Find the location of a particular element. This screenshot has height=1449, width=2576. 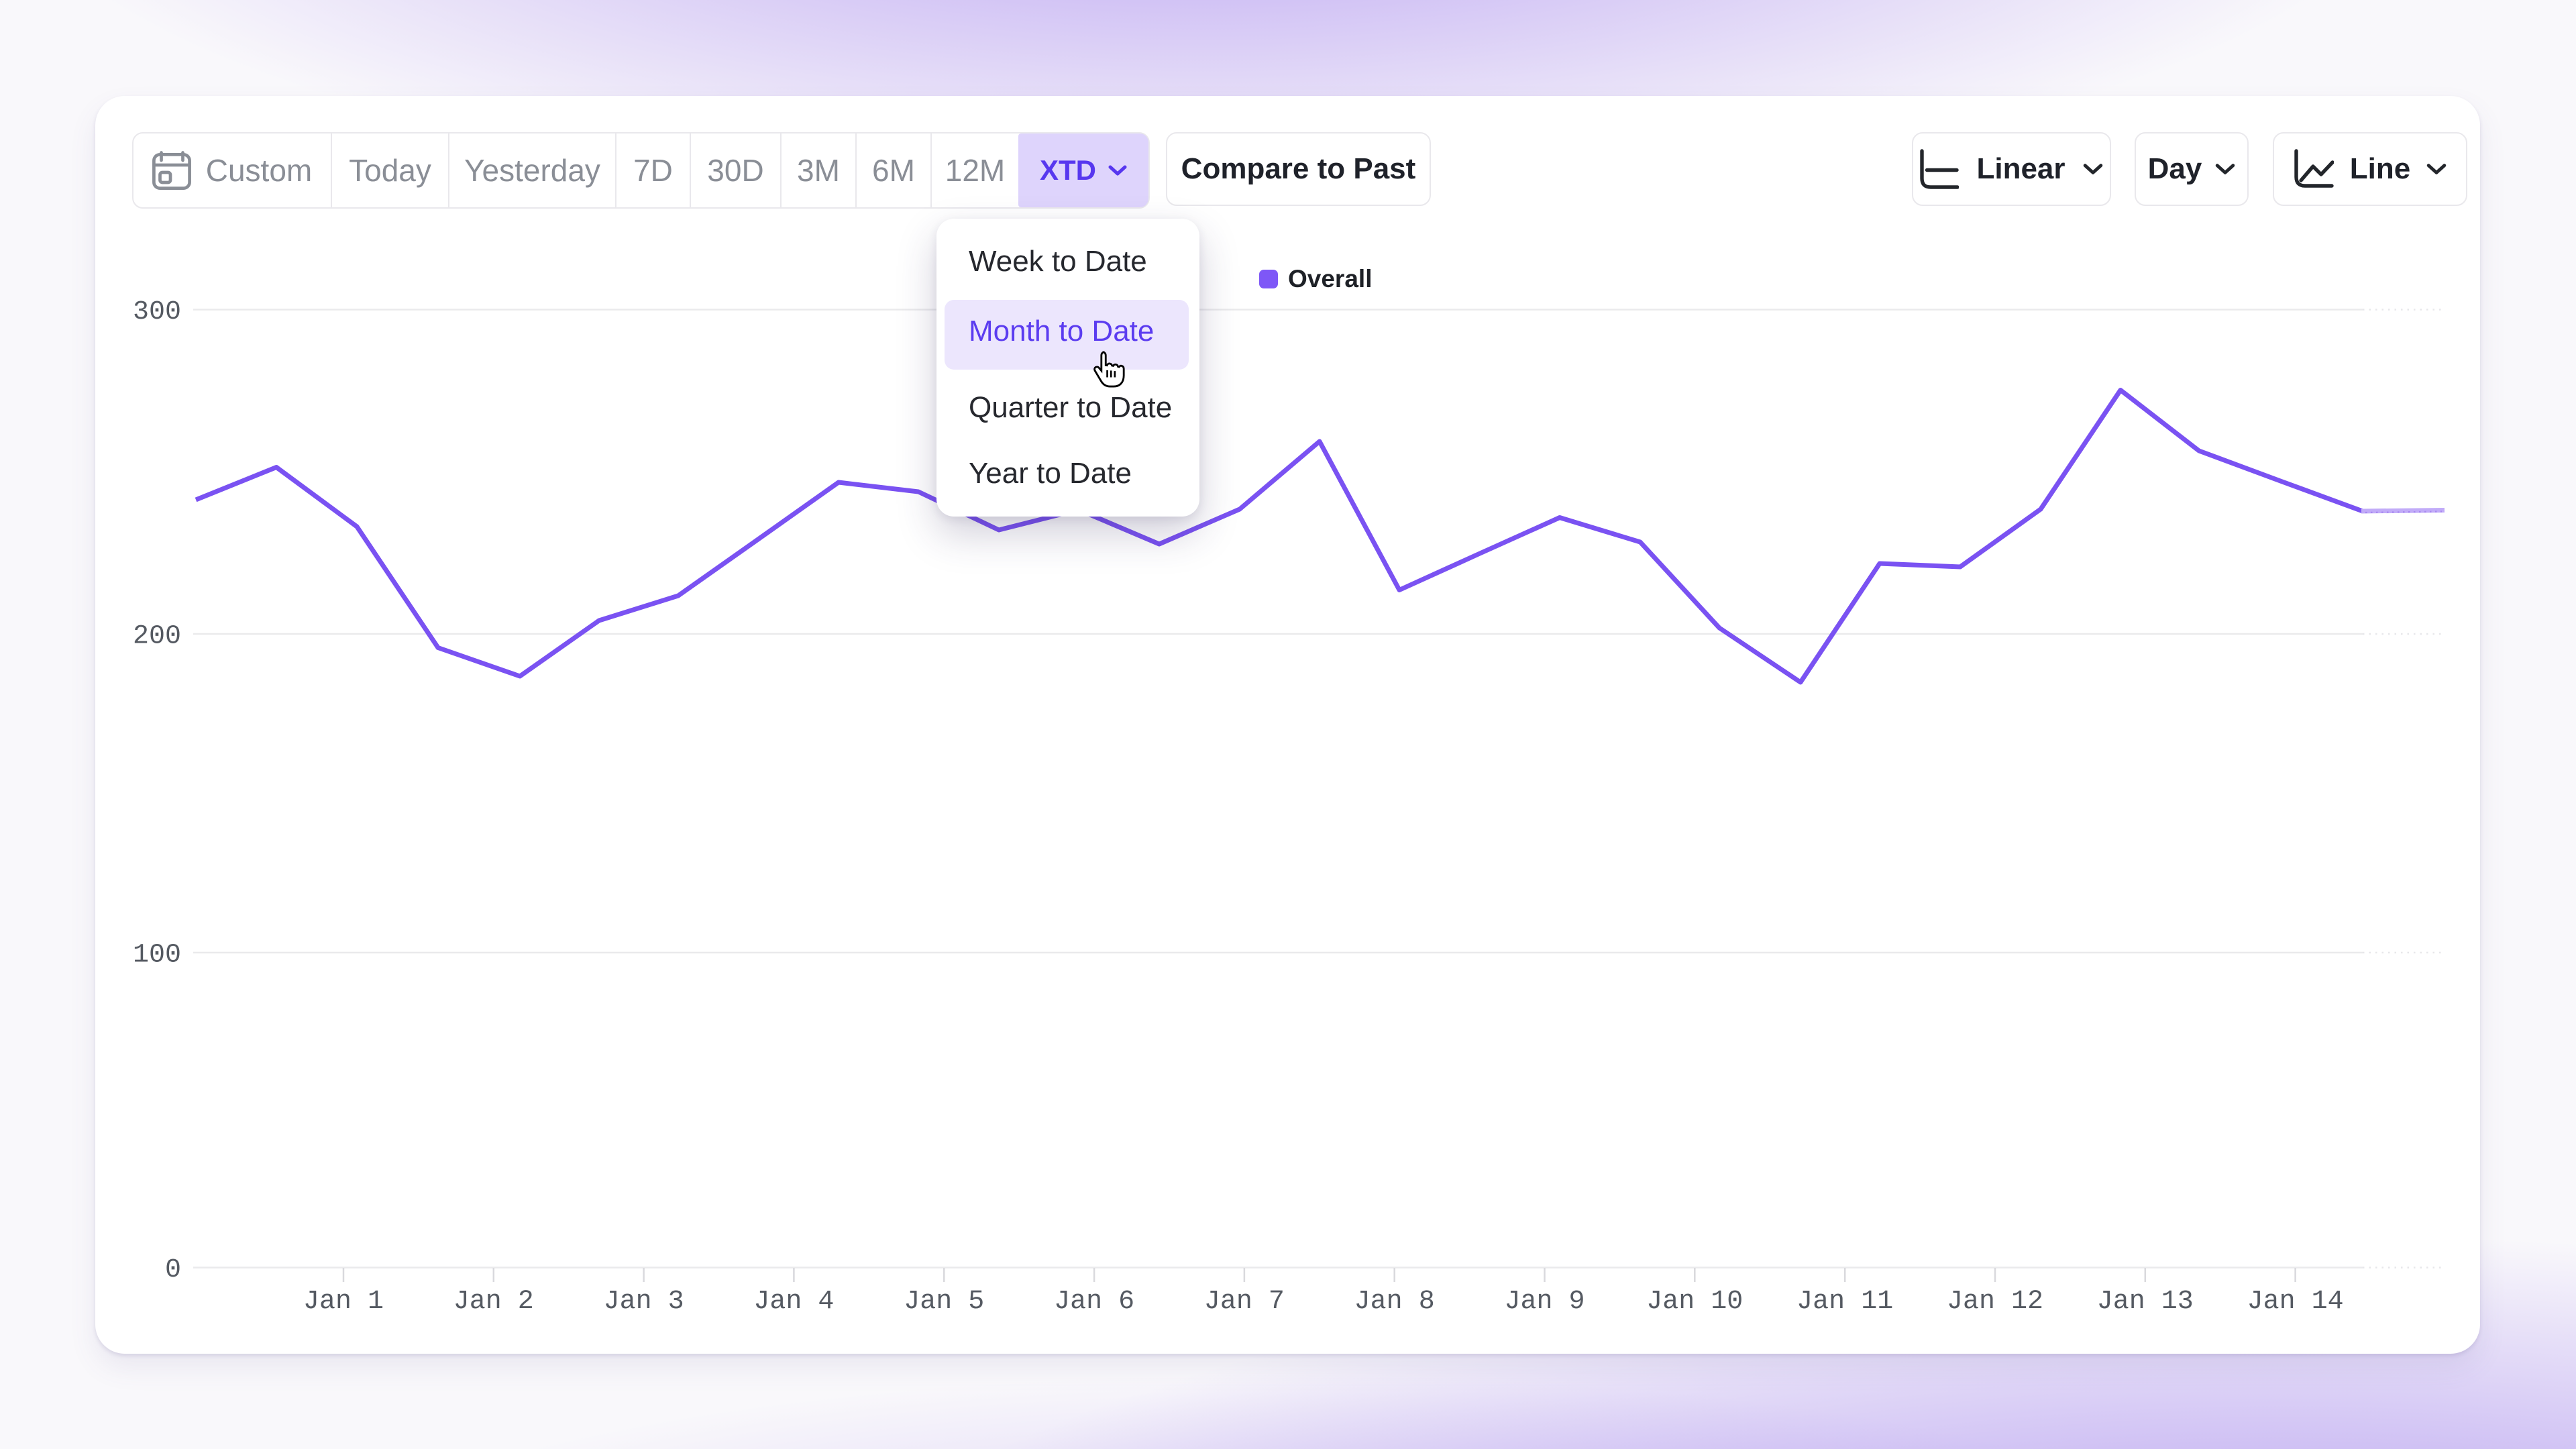

svg-text: Jan 3 is located at coordinates (644, 1302).